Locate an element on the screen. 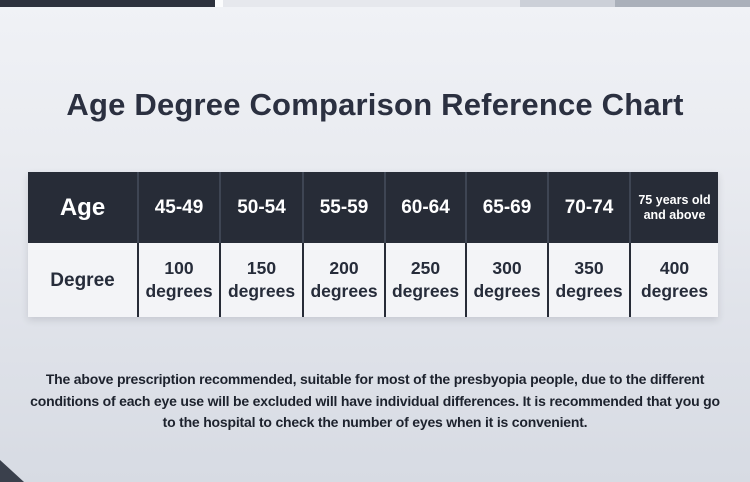 This screenshot has width=750, height=482. range-75-line2: and above is located at coordinates (674, 214).